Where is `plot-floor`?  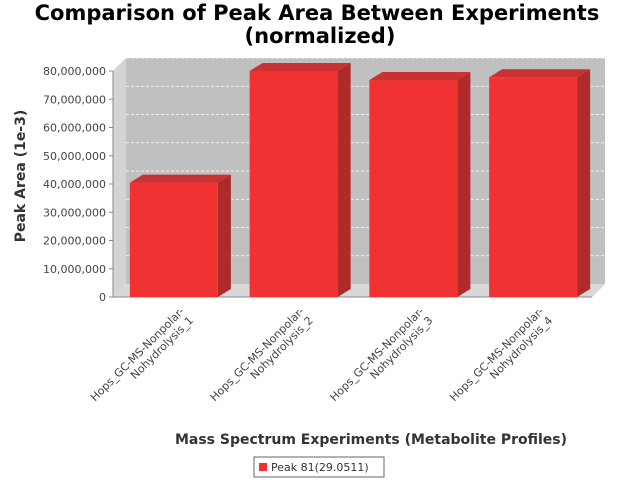
plot-floor is located at coordinates (359, 290).